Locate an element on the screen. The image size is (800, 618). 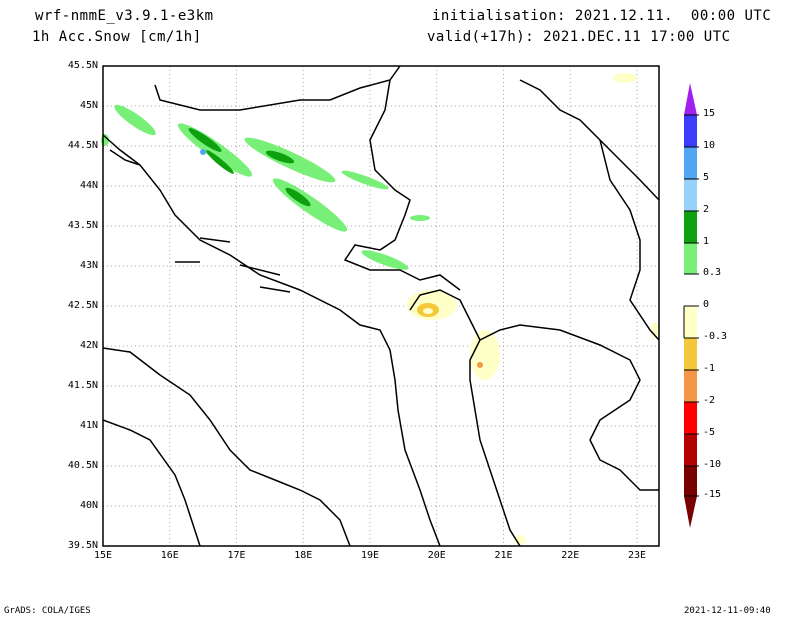
lat-label: 40.5N is located at coordinates (82, 465).